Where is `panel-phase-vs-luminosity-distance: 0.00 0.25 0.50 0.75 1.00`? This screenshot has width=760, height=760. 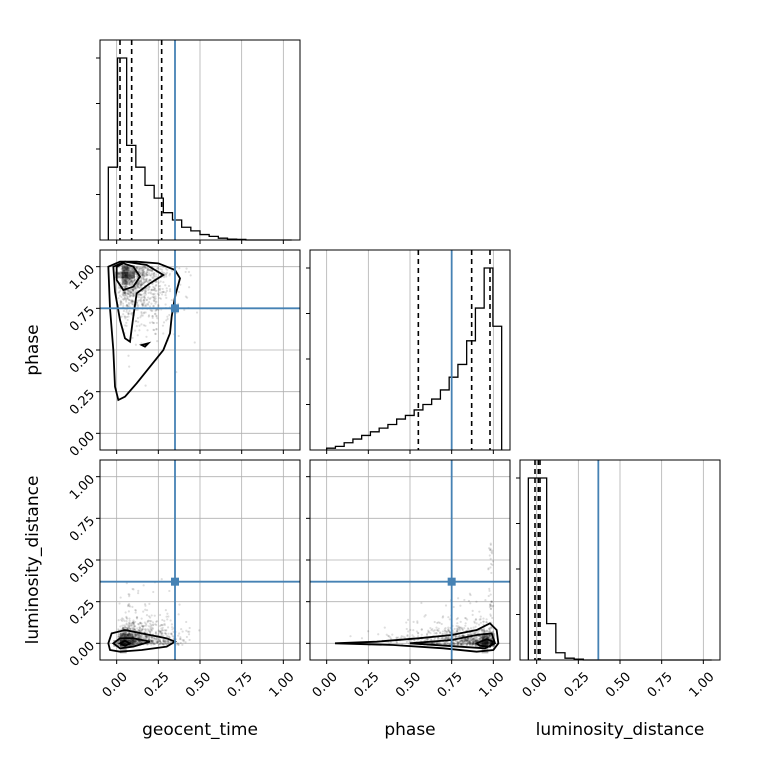
panel-phase-vs-luminosity-distance: 0.00 0.25 0.50 0.75 1.00 is located at coordinates (408, 580).